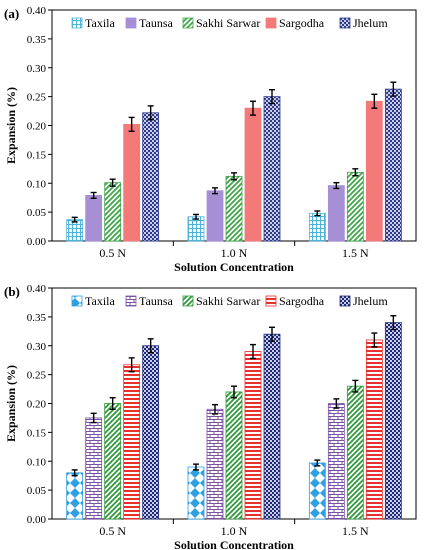 Image resolution: width=426 pixels, height=550 pixels. Describe the element at coordinates (12, 13) in the screenshot. I see `panel-label: (a)` at that location.